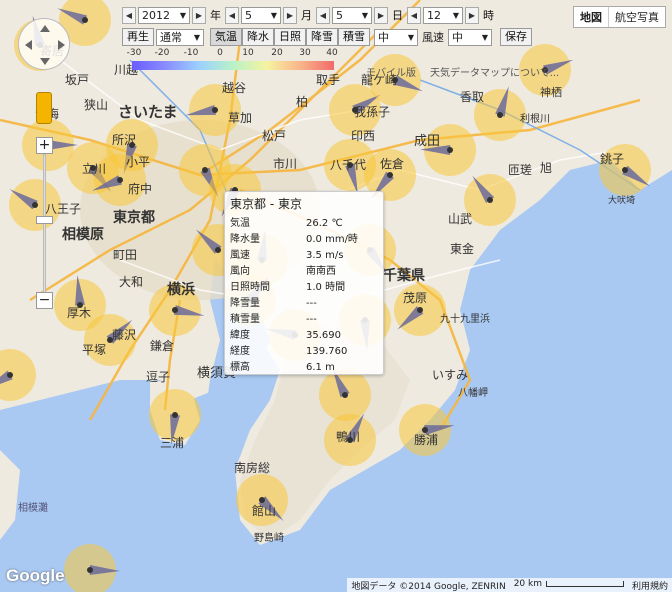 This screenshot has width=672, height=592. Describe the element at coordinates (509, 585) in the screenshot. I see `map-footer: 地図データ ©2014 Google, ZENRIN 20 km 利用規約` at that location.